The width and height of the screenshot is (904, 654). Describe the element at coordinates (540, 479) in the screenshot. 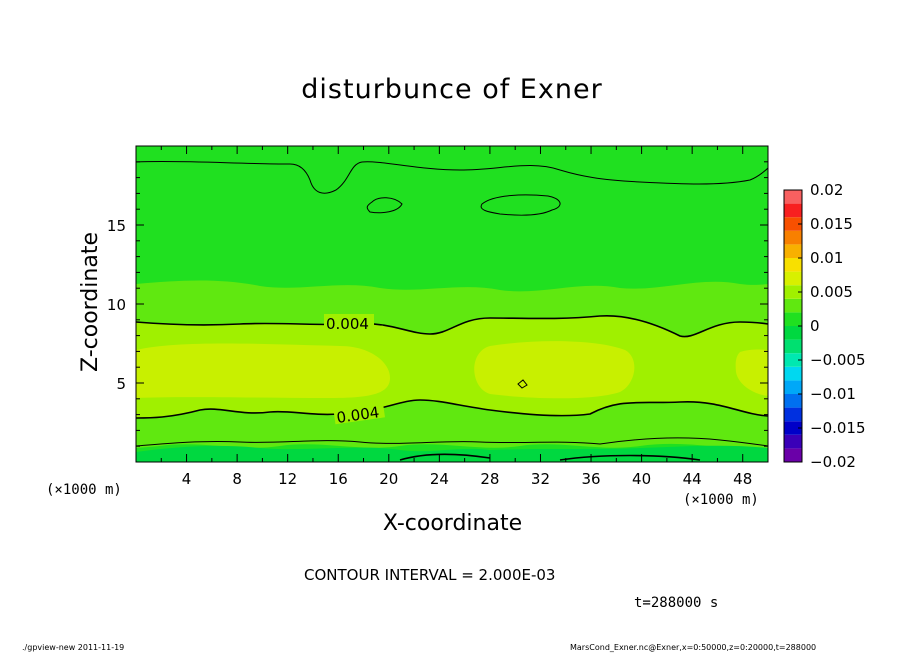

I see `x-tick-label: 32` at that location.